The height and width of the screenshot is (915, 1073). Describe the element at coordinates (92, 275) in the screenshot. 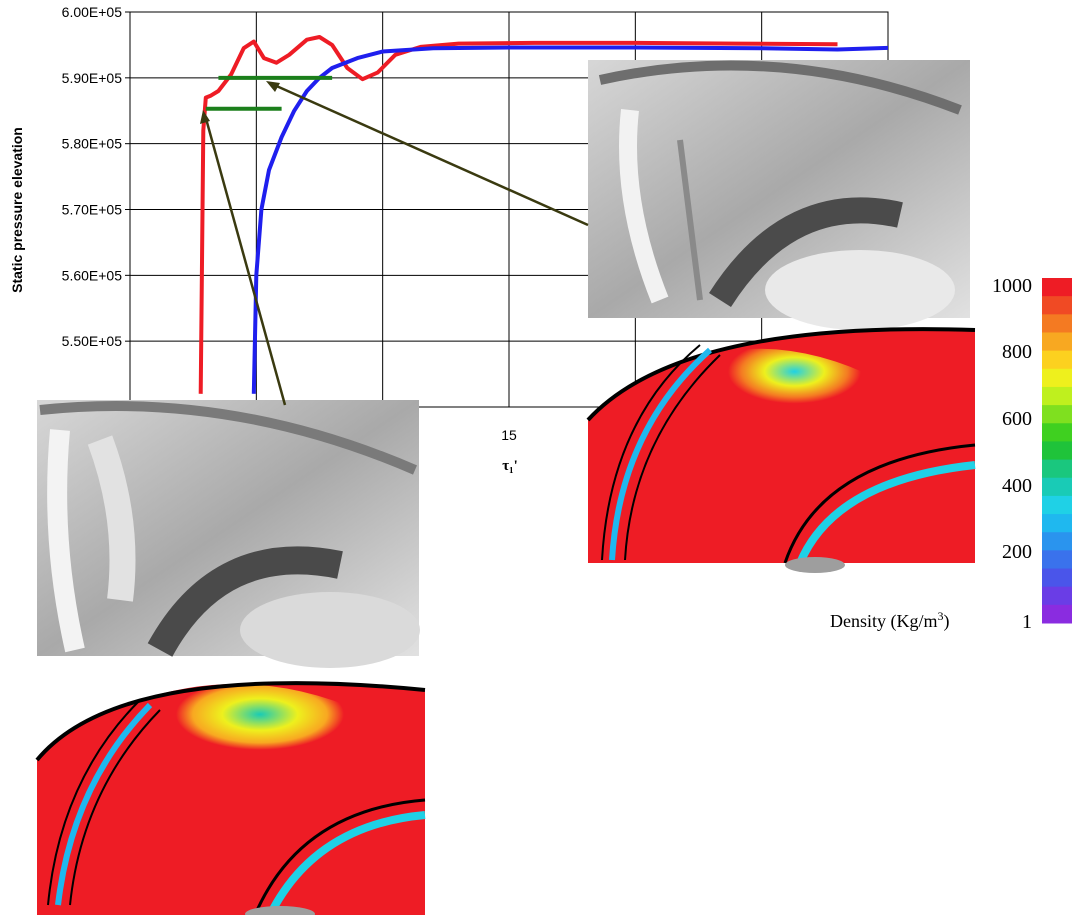

I see `y-tick-label: 5.60E+05` at that location.